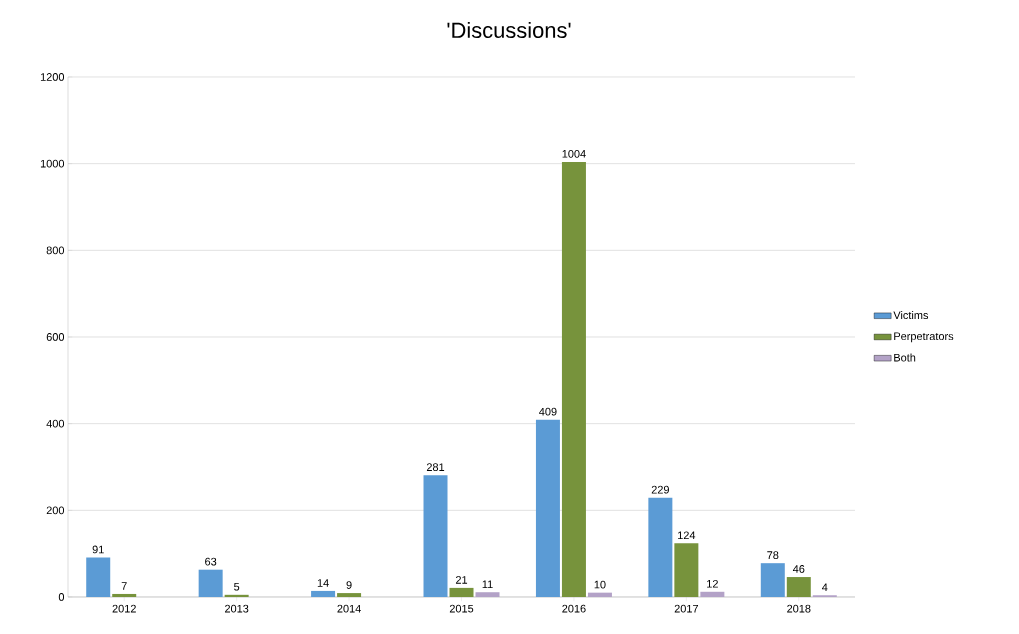 The image size is (1019, 634). I want to click on data-label: 14, so click(323, 583).